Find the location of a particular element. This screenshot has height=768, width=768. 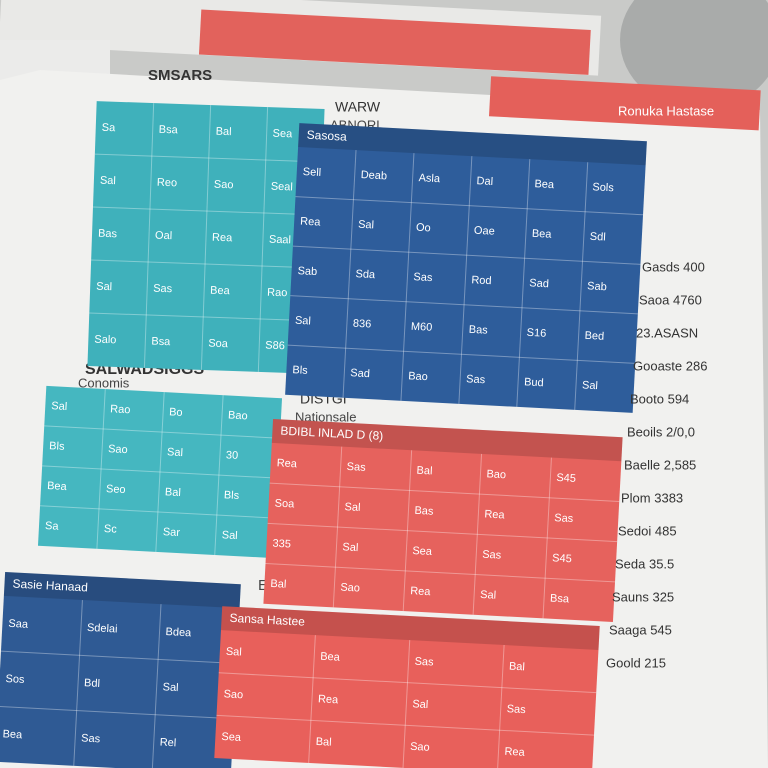

table-cell: Asla is located at coordinates (429, 178).